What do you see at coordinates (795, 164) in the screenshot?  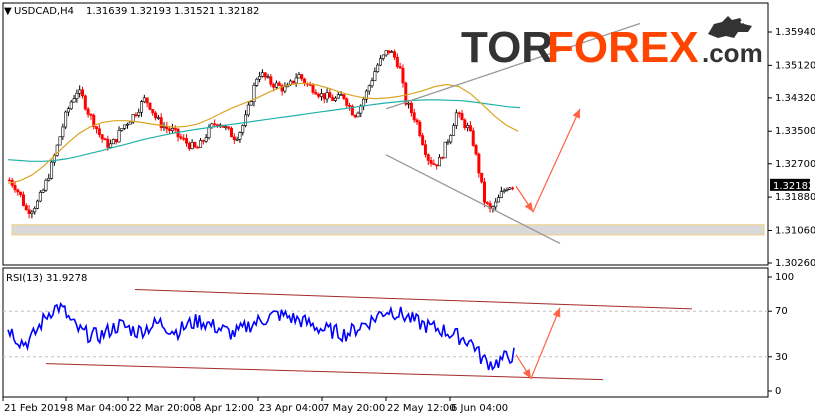 I see `price-tick-label: 1.32700` at bounding box center [795, 164].